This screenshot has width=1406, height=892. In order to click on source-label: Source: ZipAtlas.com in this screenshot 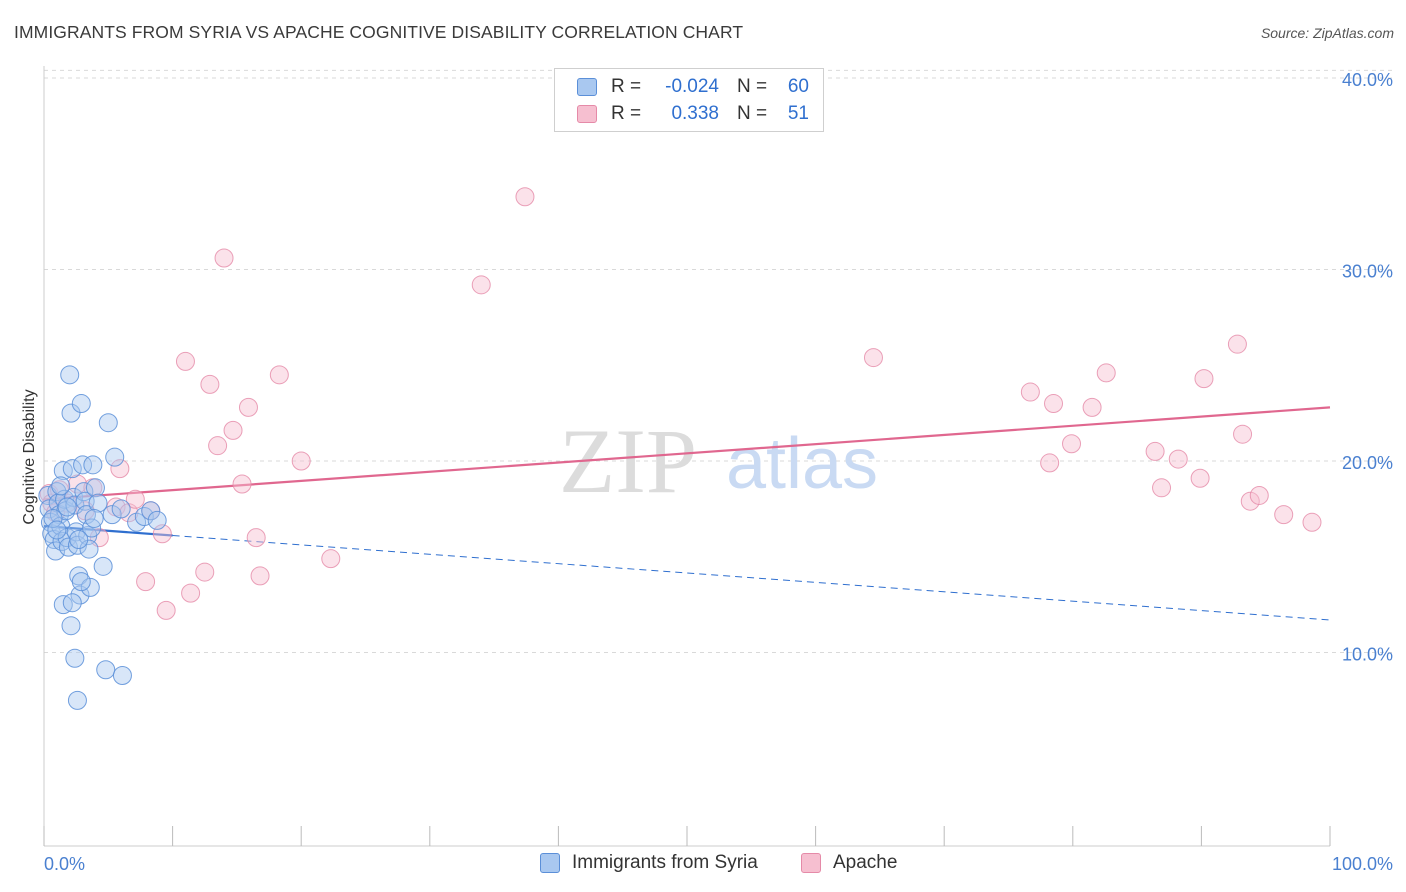, I will do `click(1327, 33)`.